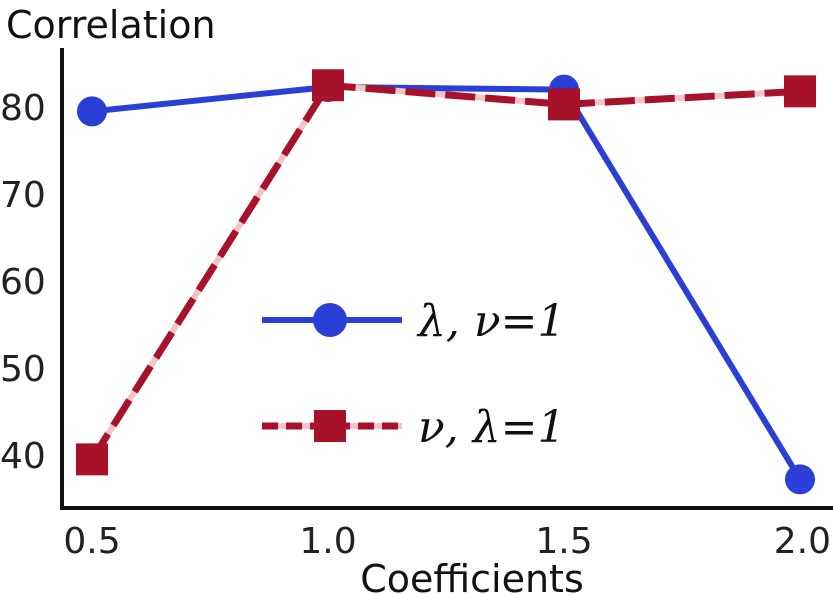 This screenshot has width=833, height=594. I want to click on x-axis-title: Coefficients, so click(472, 575).